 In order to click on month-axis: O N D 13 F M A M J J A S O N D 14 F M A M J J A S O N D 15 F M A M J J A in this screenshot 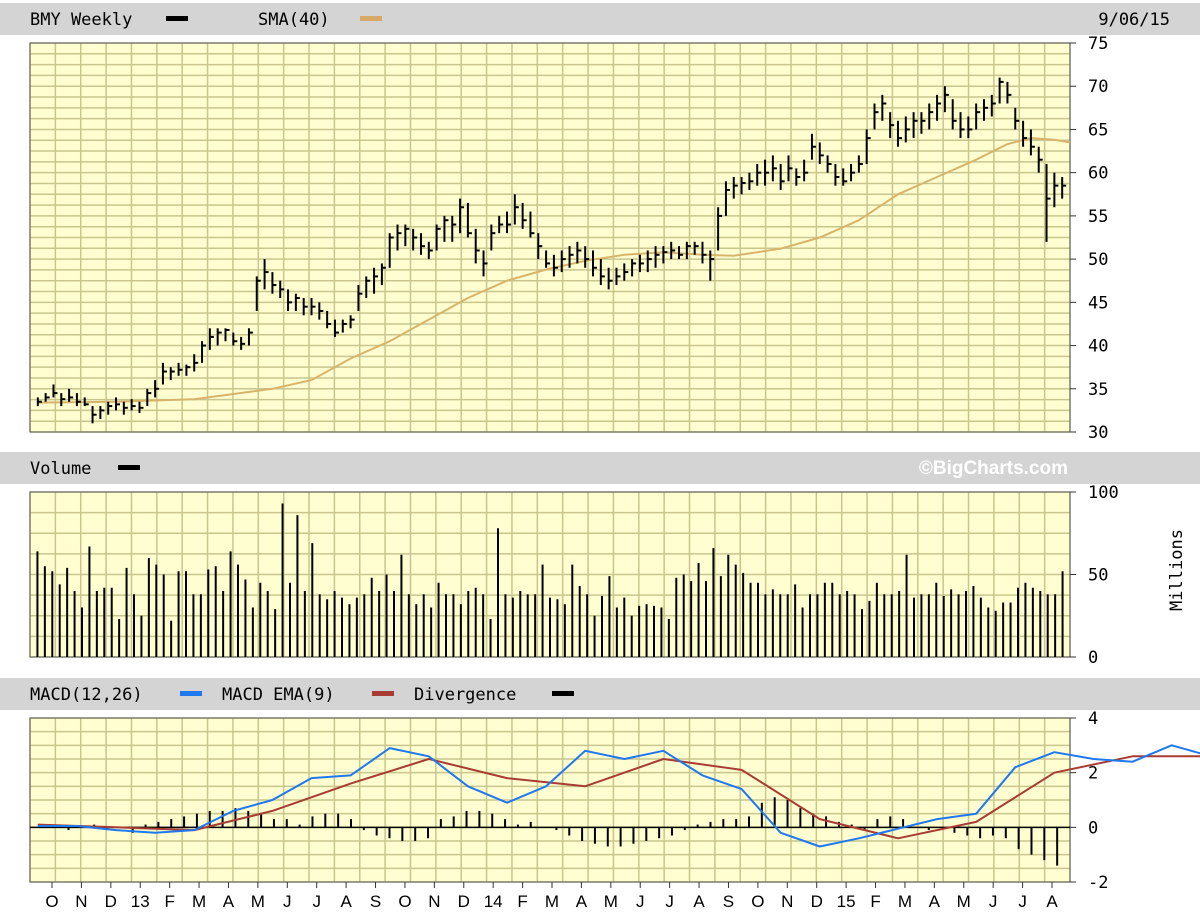, I will do `click(551, 896)`.